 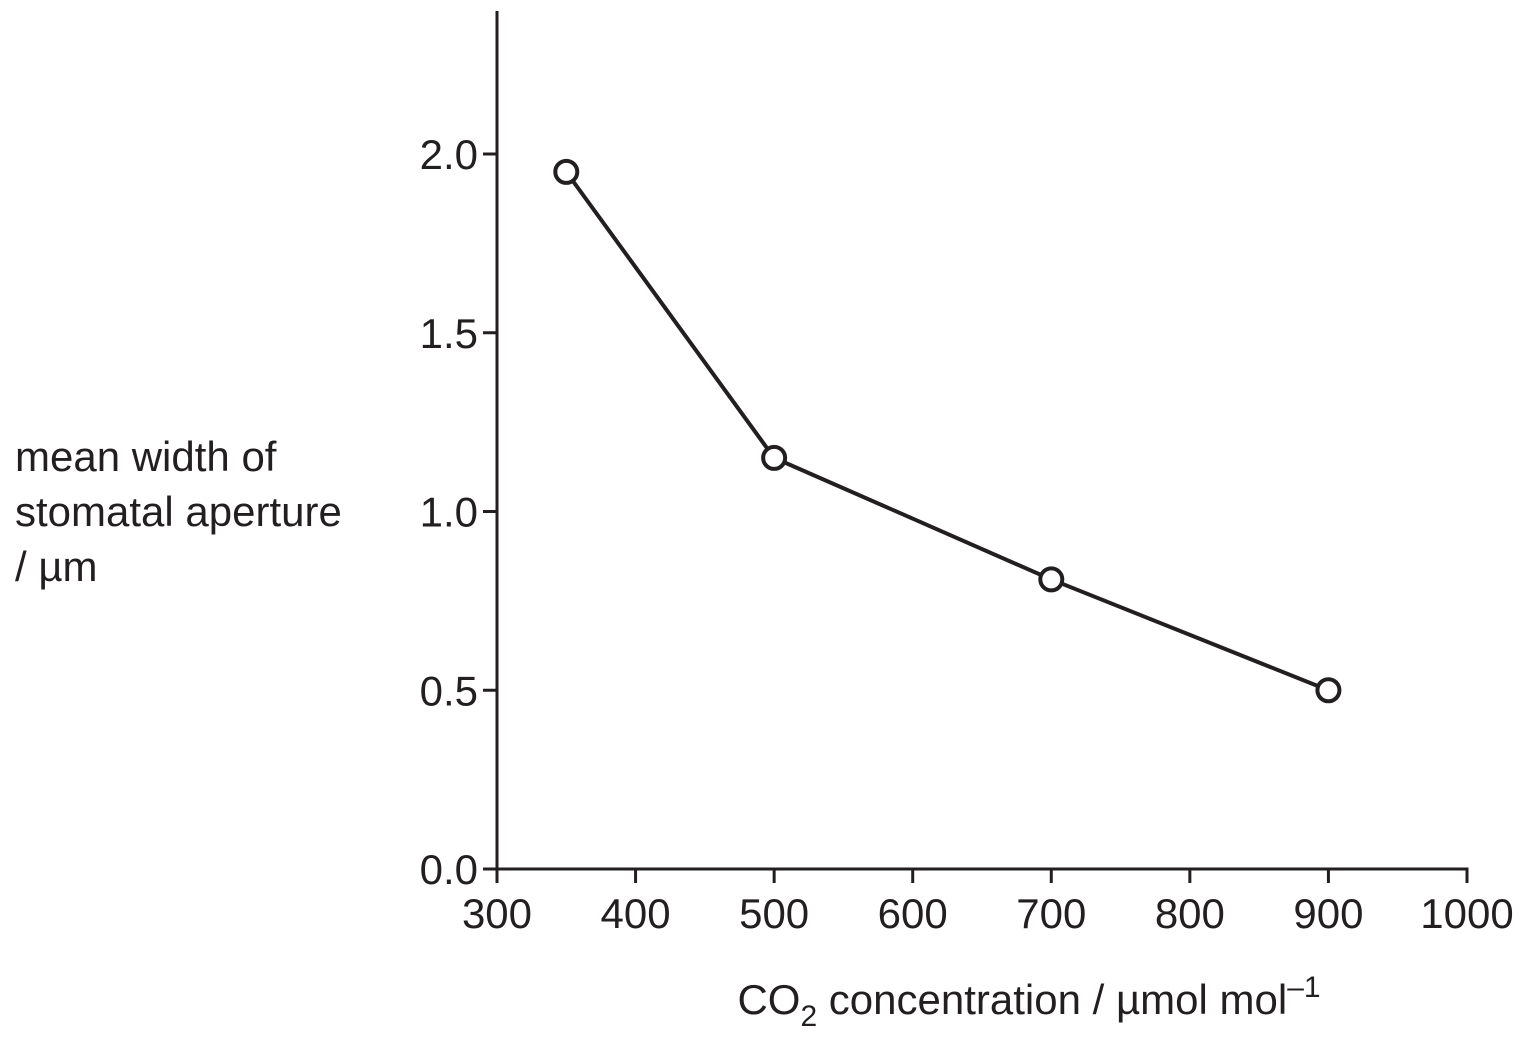 What do you see at coordinates (1190, 913) in the screenshot?
I see `x-tick-label: 800` at bounding box center [1190, 913].